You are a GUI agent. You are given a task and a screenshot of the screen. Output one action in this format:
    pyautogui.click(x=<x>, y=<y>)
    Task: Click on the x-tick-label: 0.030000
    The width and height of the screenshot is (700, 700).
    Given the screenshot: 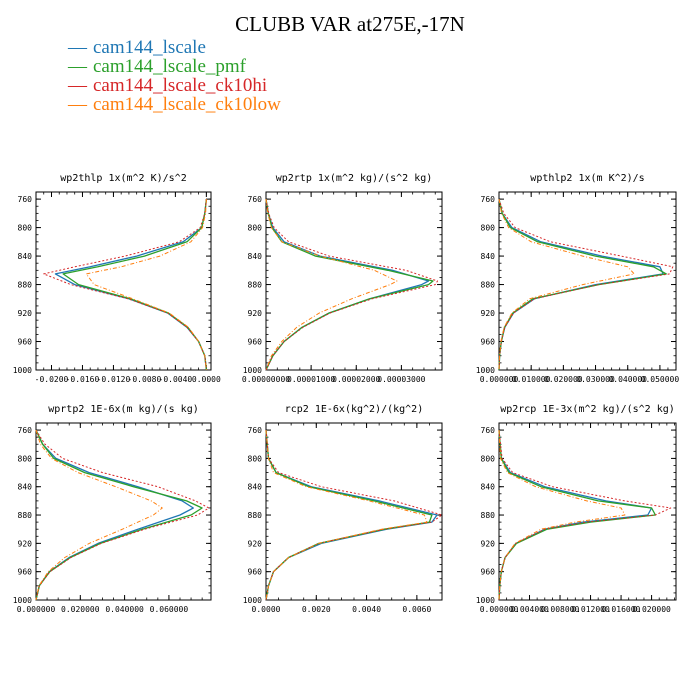 What is the action you would take?
    pyautogui.click(x=595, y=379)
    